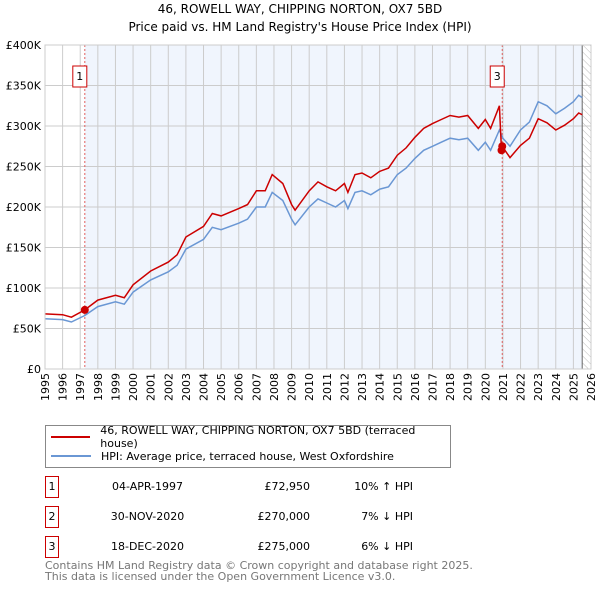 The width and height of the screenshot is (600, 590). What do you see at coordinates (71, 437) in the screenshot?
I see `legend-swatch-red` at bounding box center [71, 437].